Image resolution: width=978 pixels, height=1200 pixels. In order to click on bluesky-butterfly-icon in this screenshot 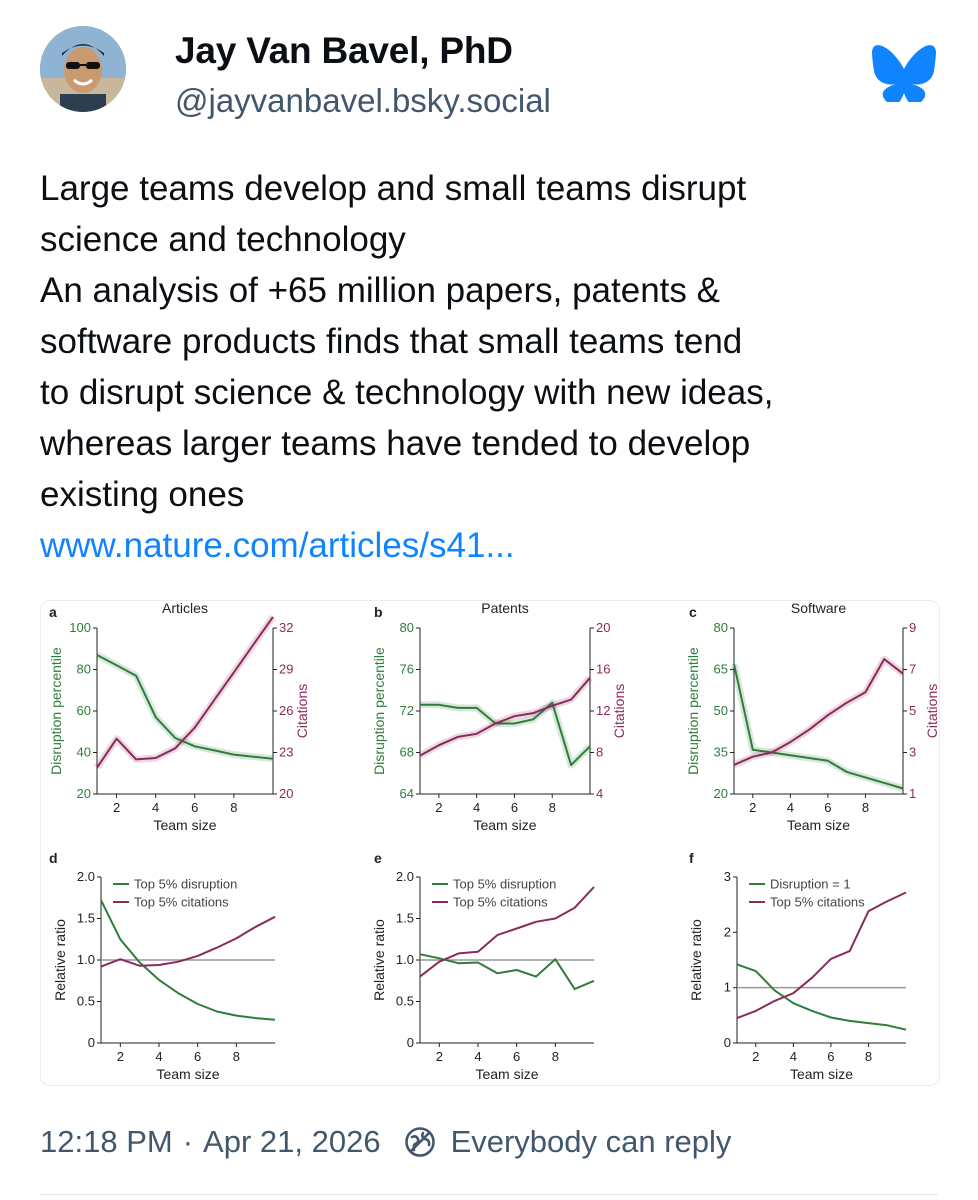, I will do `click(904, 73)`.